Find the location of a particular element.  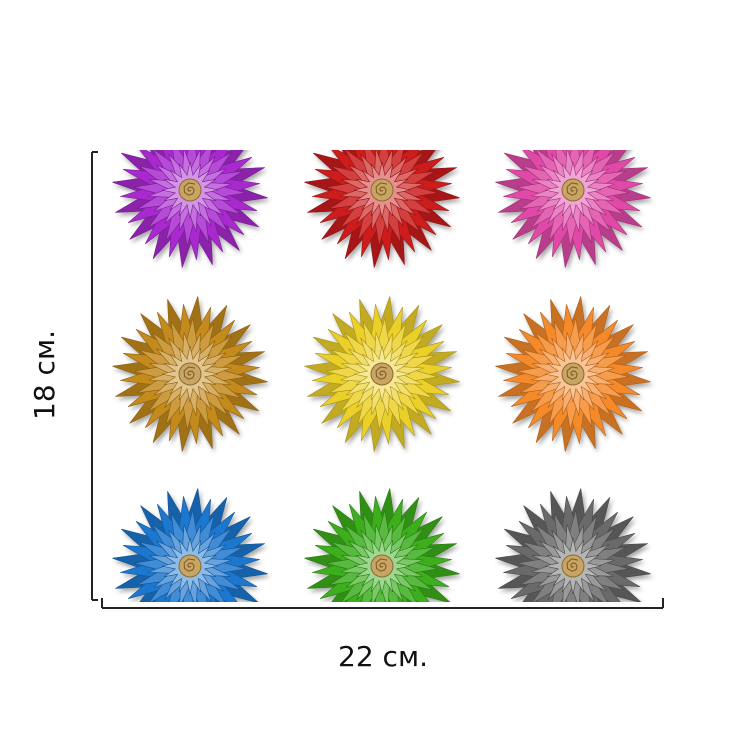

height-bracket is located at coordinates (94, 376).